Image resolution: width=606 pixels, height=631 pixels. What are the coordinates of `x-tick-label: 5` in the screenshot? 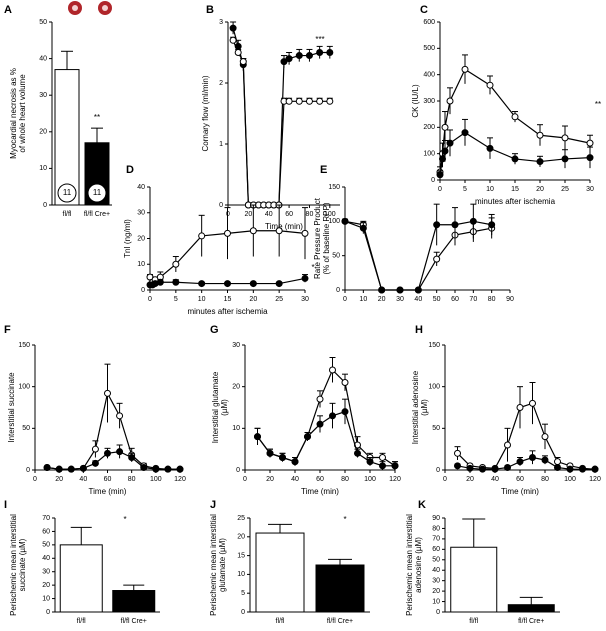 It's located at (176, 299).